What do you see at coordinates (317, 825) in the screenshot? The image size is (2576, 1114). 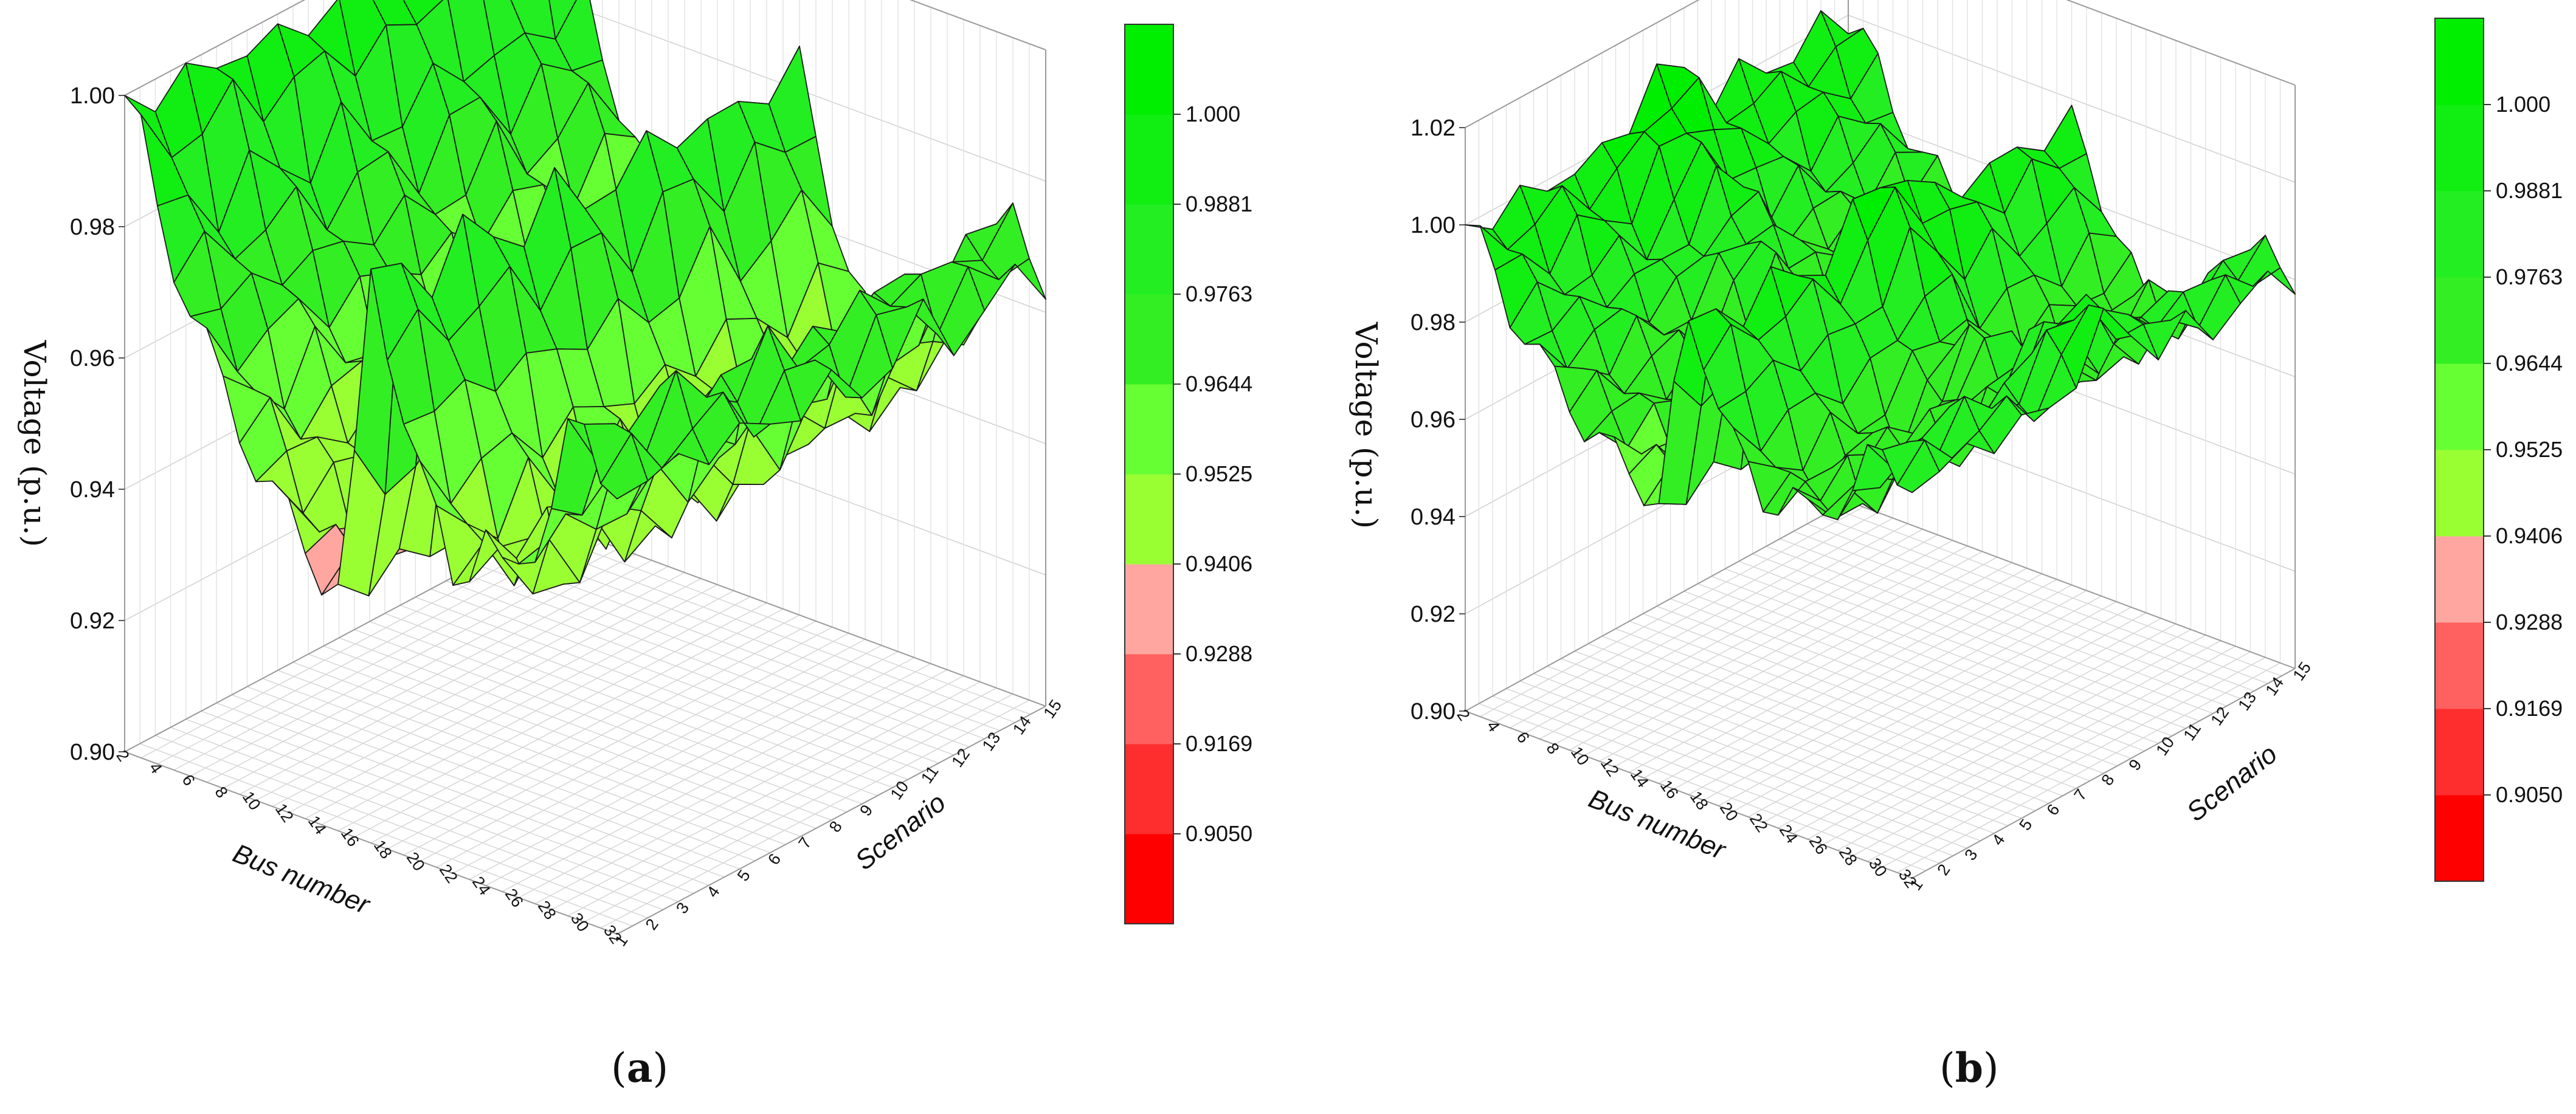 I see `x-tick-label: 14` at bounding box center [317, 825].